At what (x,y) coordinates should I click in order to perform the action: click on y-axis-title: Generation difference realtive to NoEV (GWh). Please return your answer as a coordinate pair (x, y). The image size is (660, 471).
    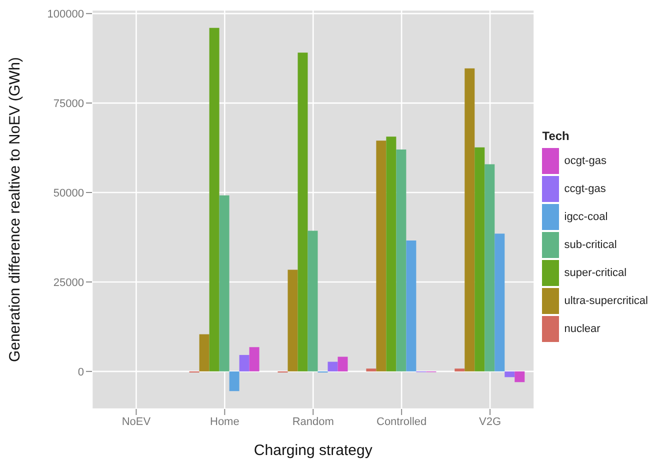
    Looking at the image, I should click on (15, 209).